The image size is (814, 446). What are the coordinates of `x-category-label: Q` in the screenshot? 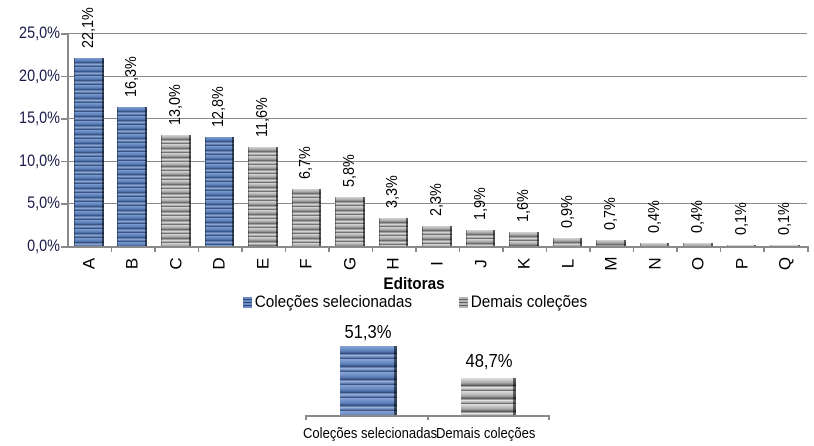 It's located at (785, 263).